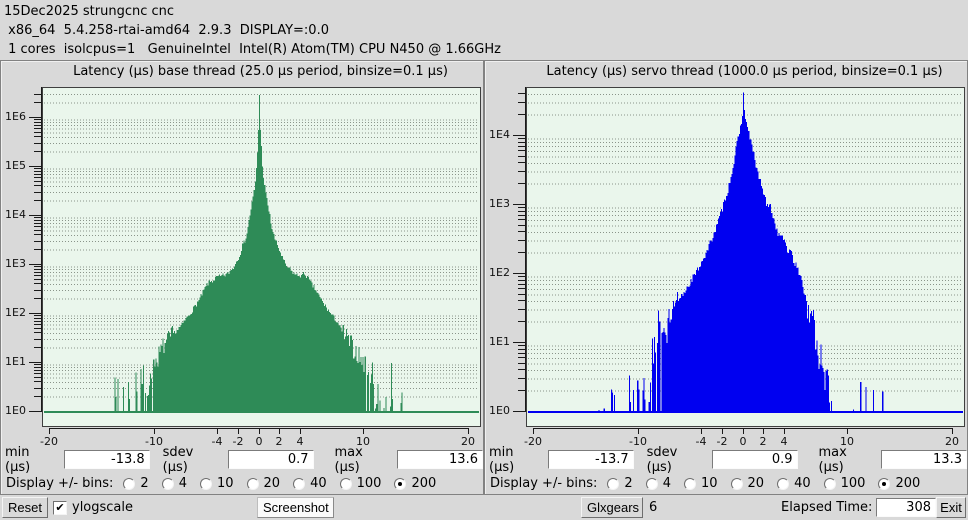 The width and height of the screenshot is (968, 520). I want to click on y-axis-servo: 1E0 1E1 1E2 1E3 1E4, so click(505, 256).